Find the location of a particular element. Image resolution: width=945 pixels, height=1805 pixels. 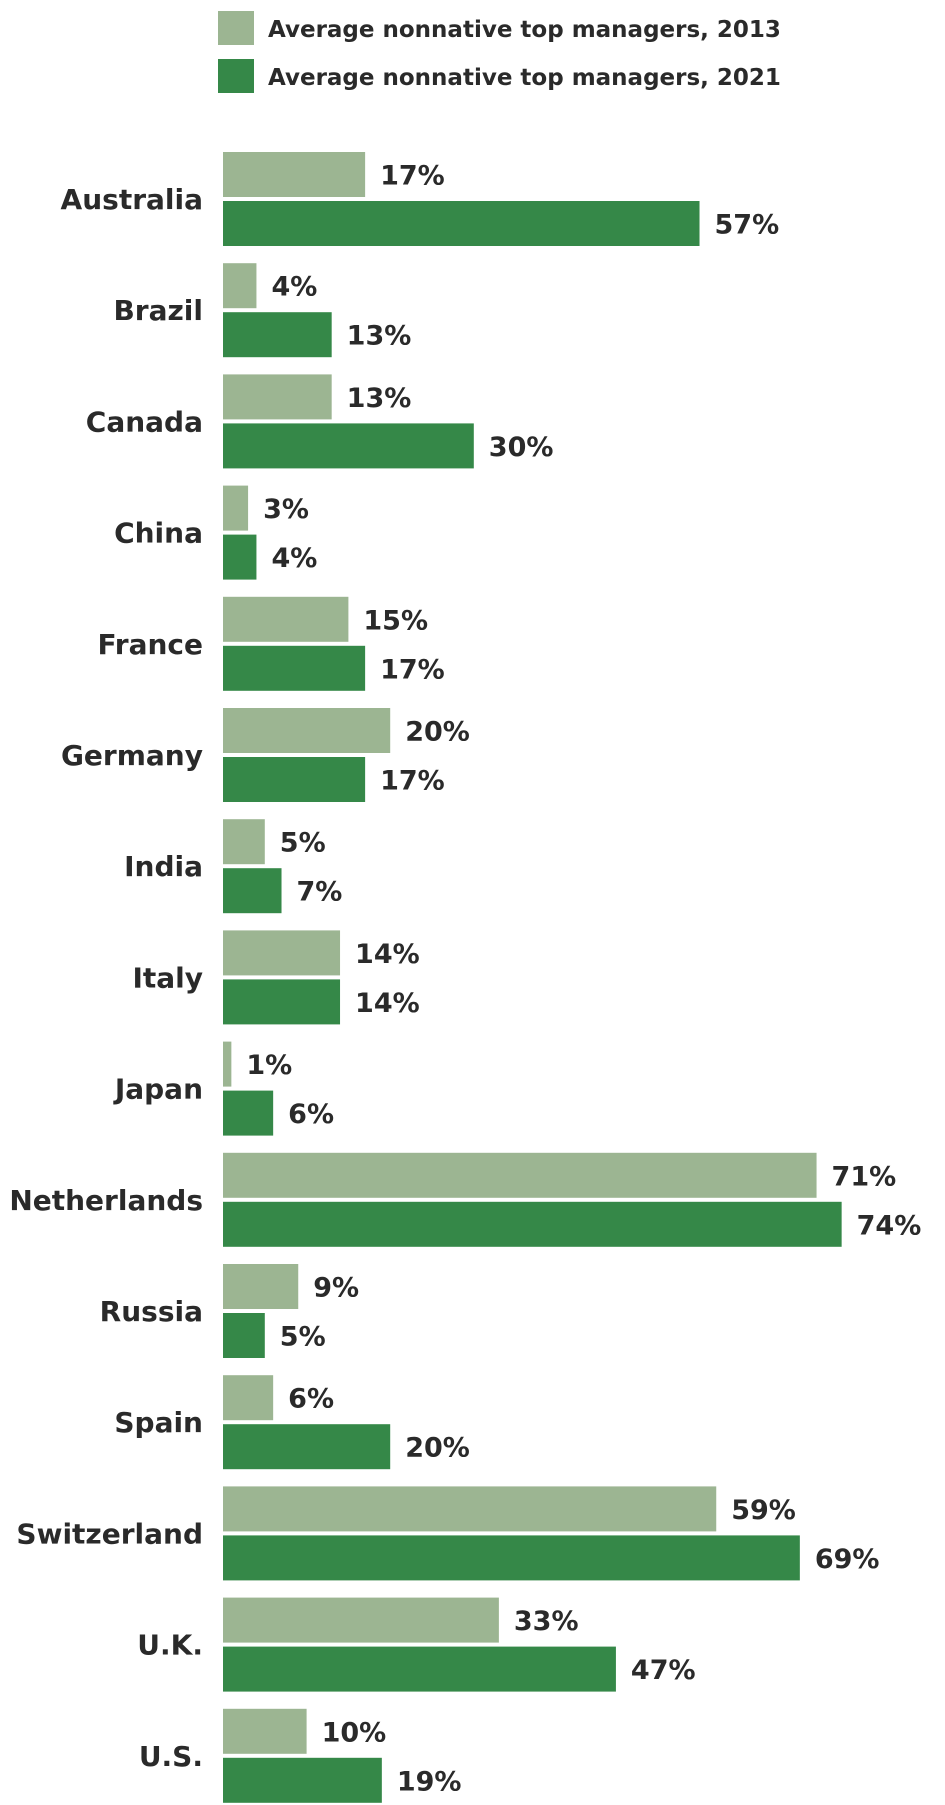

category-label: India is located at coordinates (163, 866).